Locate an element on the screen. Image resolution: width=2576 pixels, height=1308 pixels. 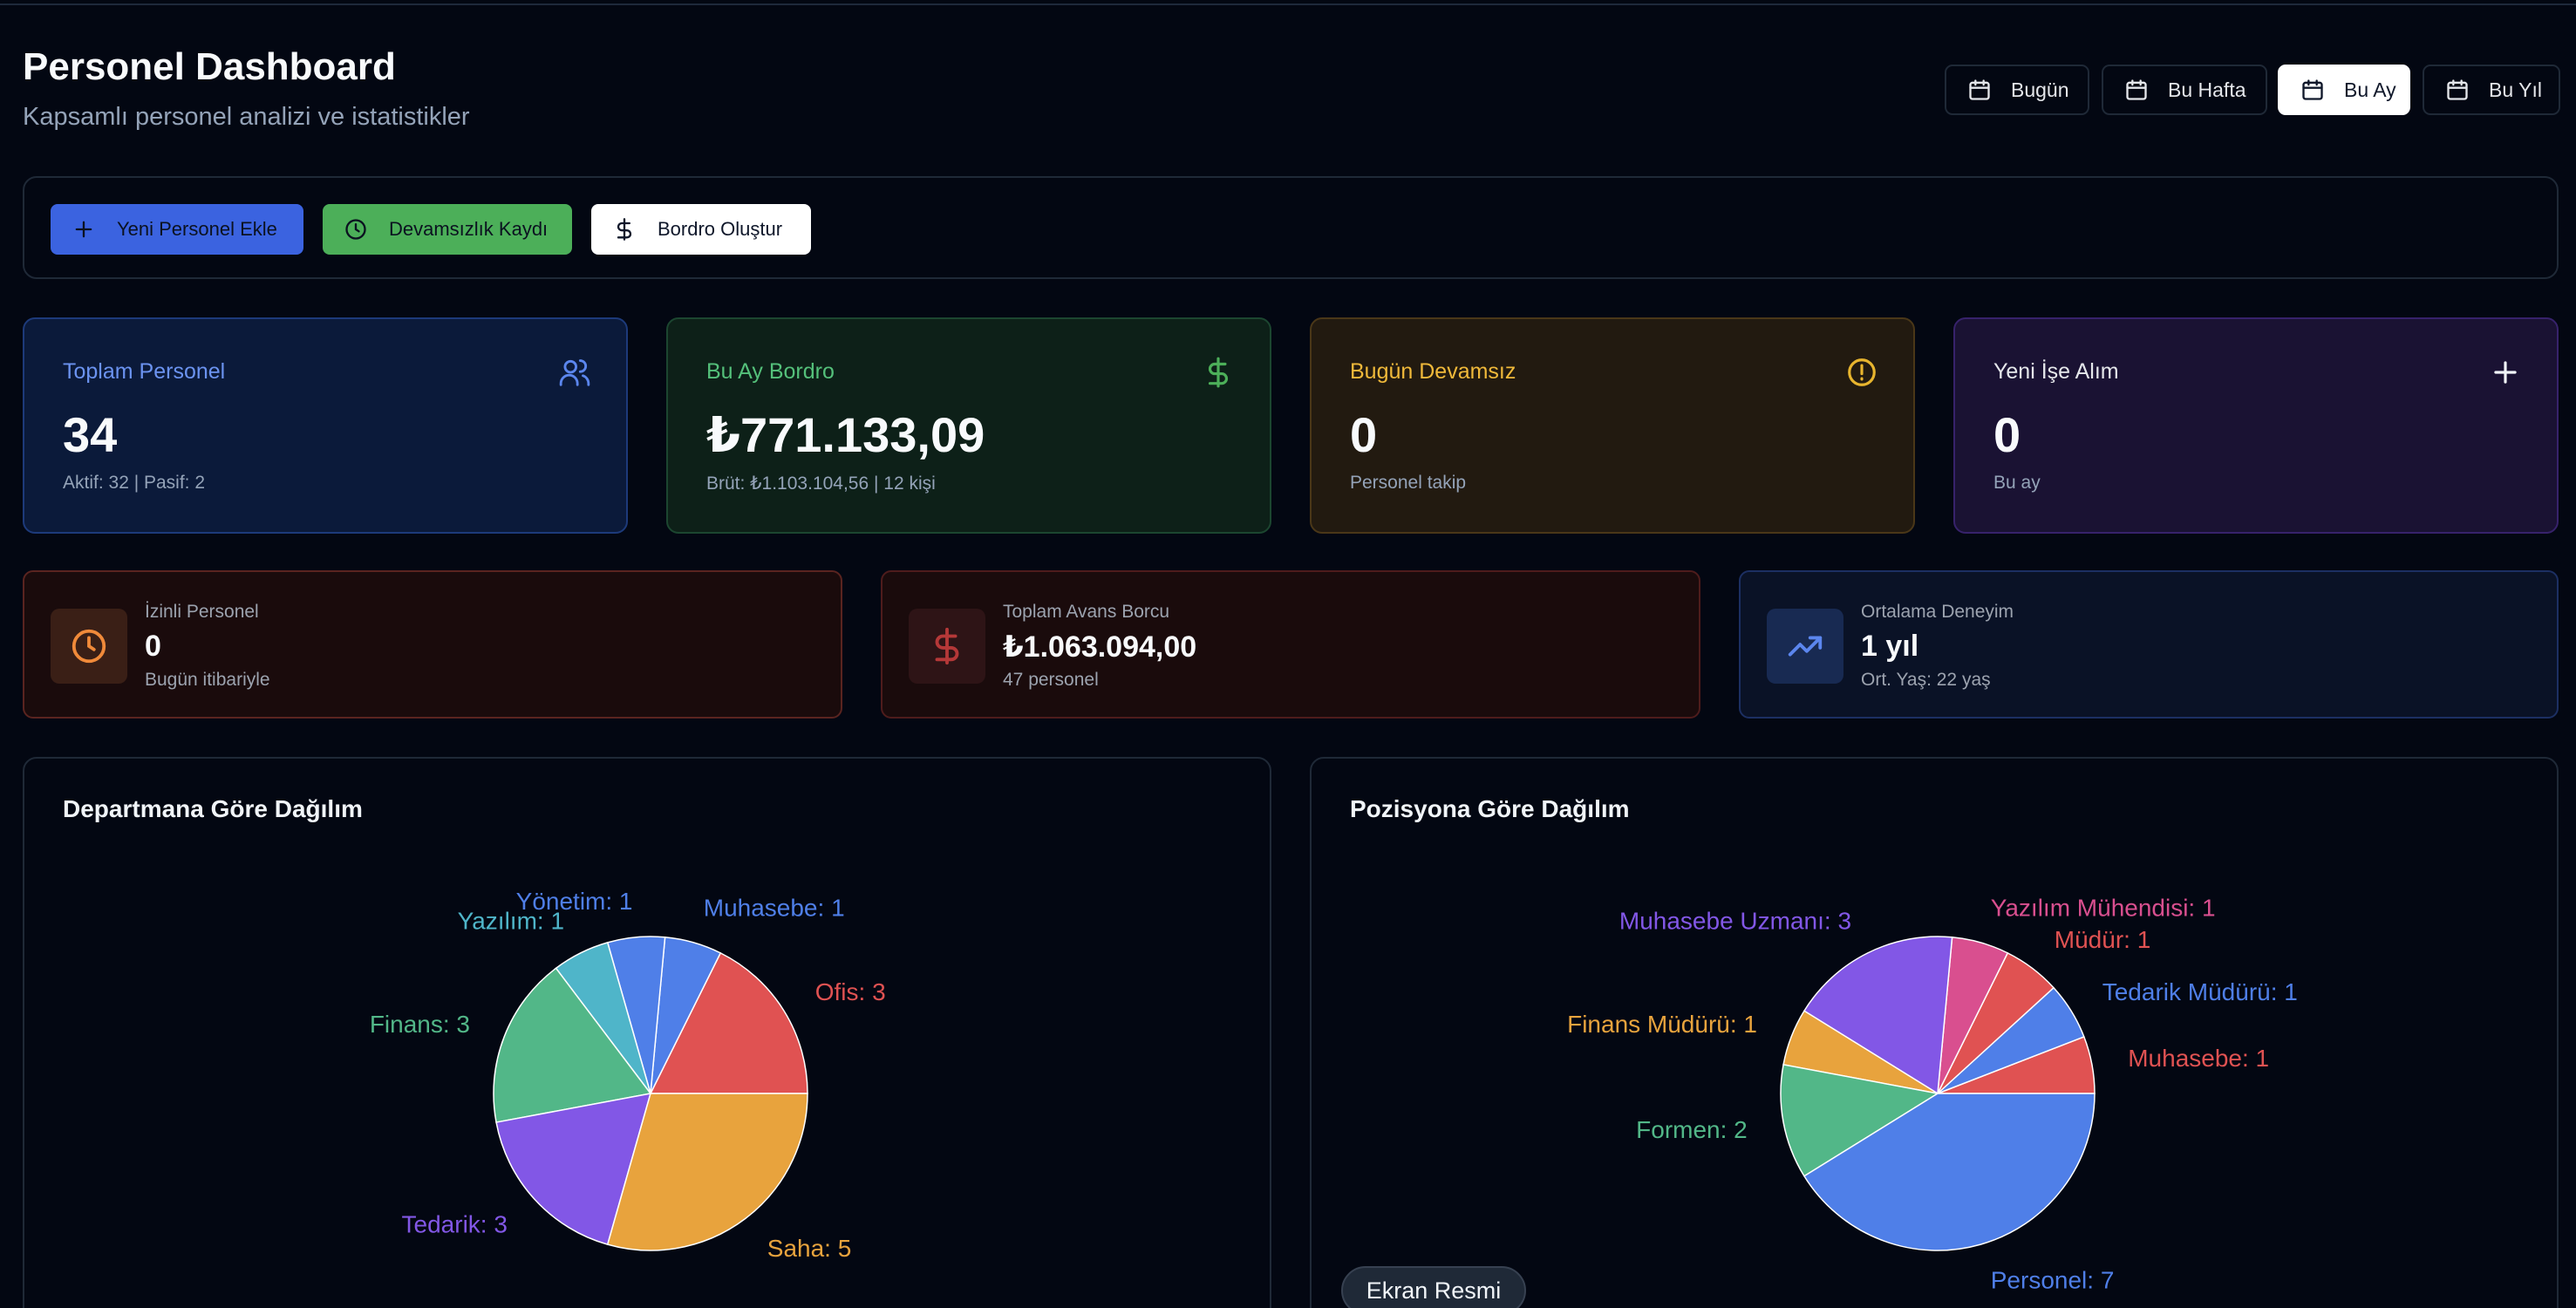
range-today-button: Bugün is located at coordinates (2017, 90).